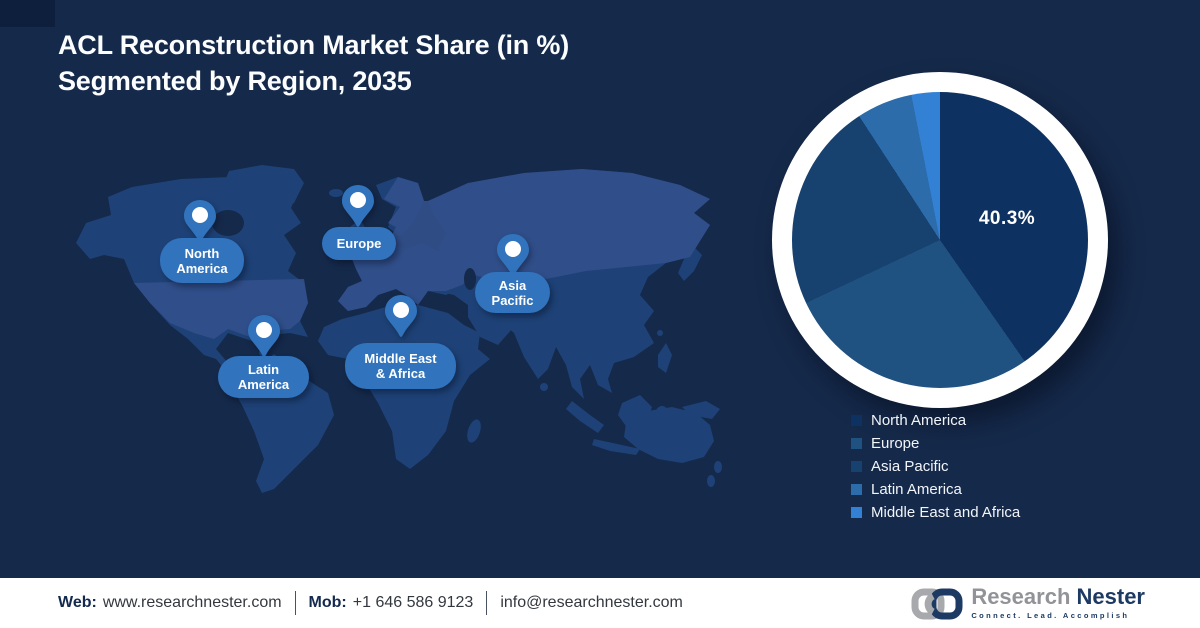 The height and width of the screenshot is (628, 1200). Describe the element at coordinates (916, 489) in the screenshot. I see `legend-label: Latin America` at that location.